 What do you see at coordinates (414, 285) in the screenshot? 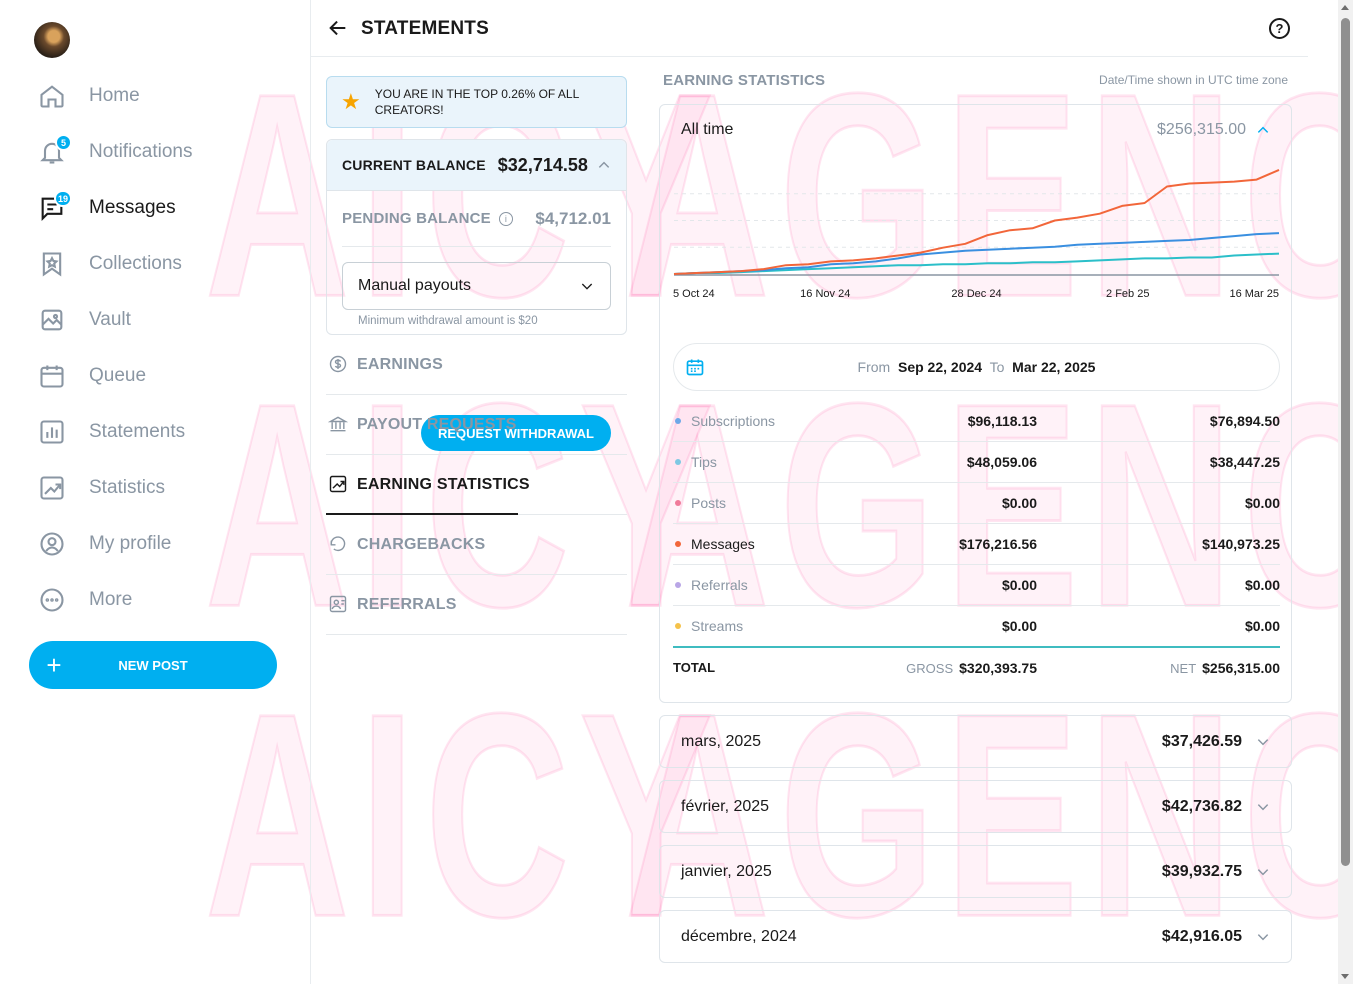
I see `payout-method-value: Manual payouts` at bounding box center [414, 285].